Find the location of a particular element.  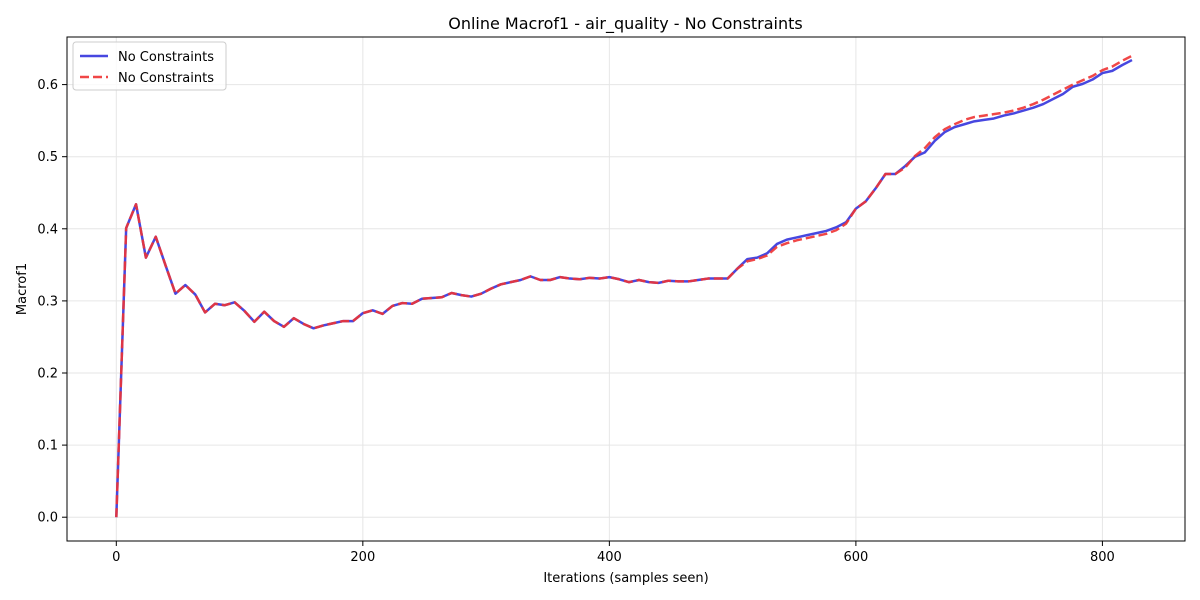

x-tick-label: 600 is located at coordinates (855, 557).